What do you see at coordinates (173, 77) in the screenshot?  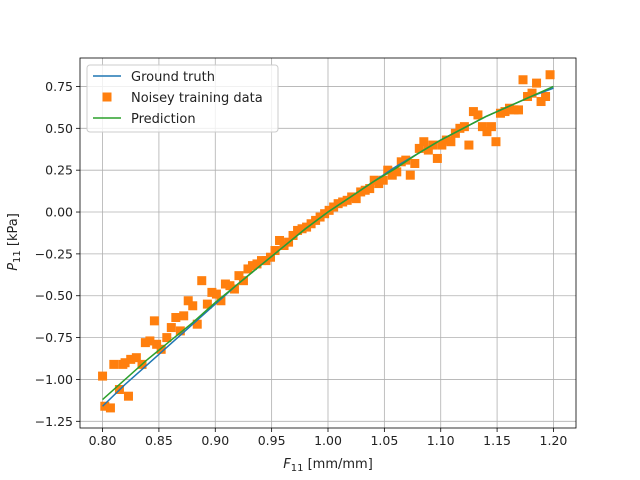 I see `legend-label-ground-truth: Ground truth` at bounding box center [173, 77].